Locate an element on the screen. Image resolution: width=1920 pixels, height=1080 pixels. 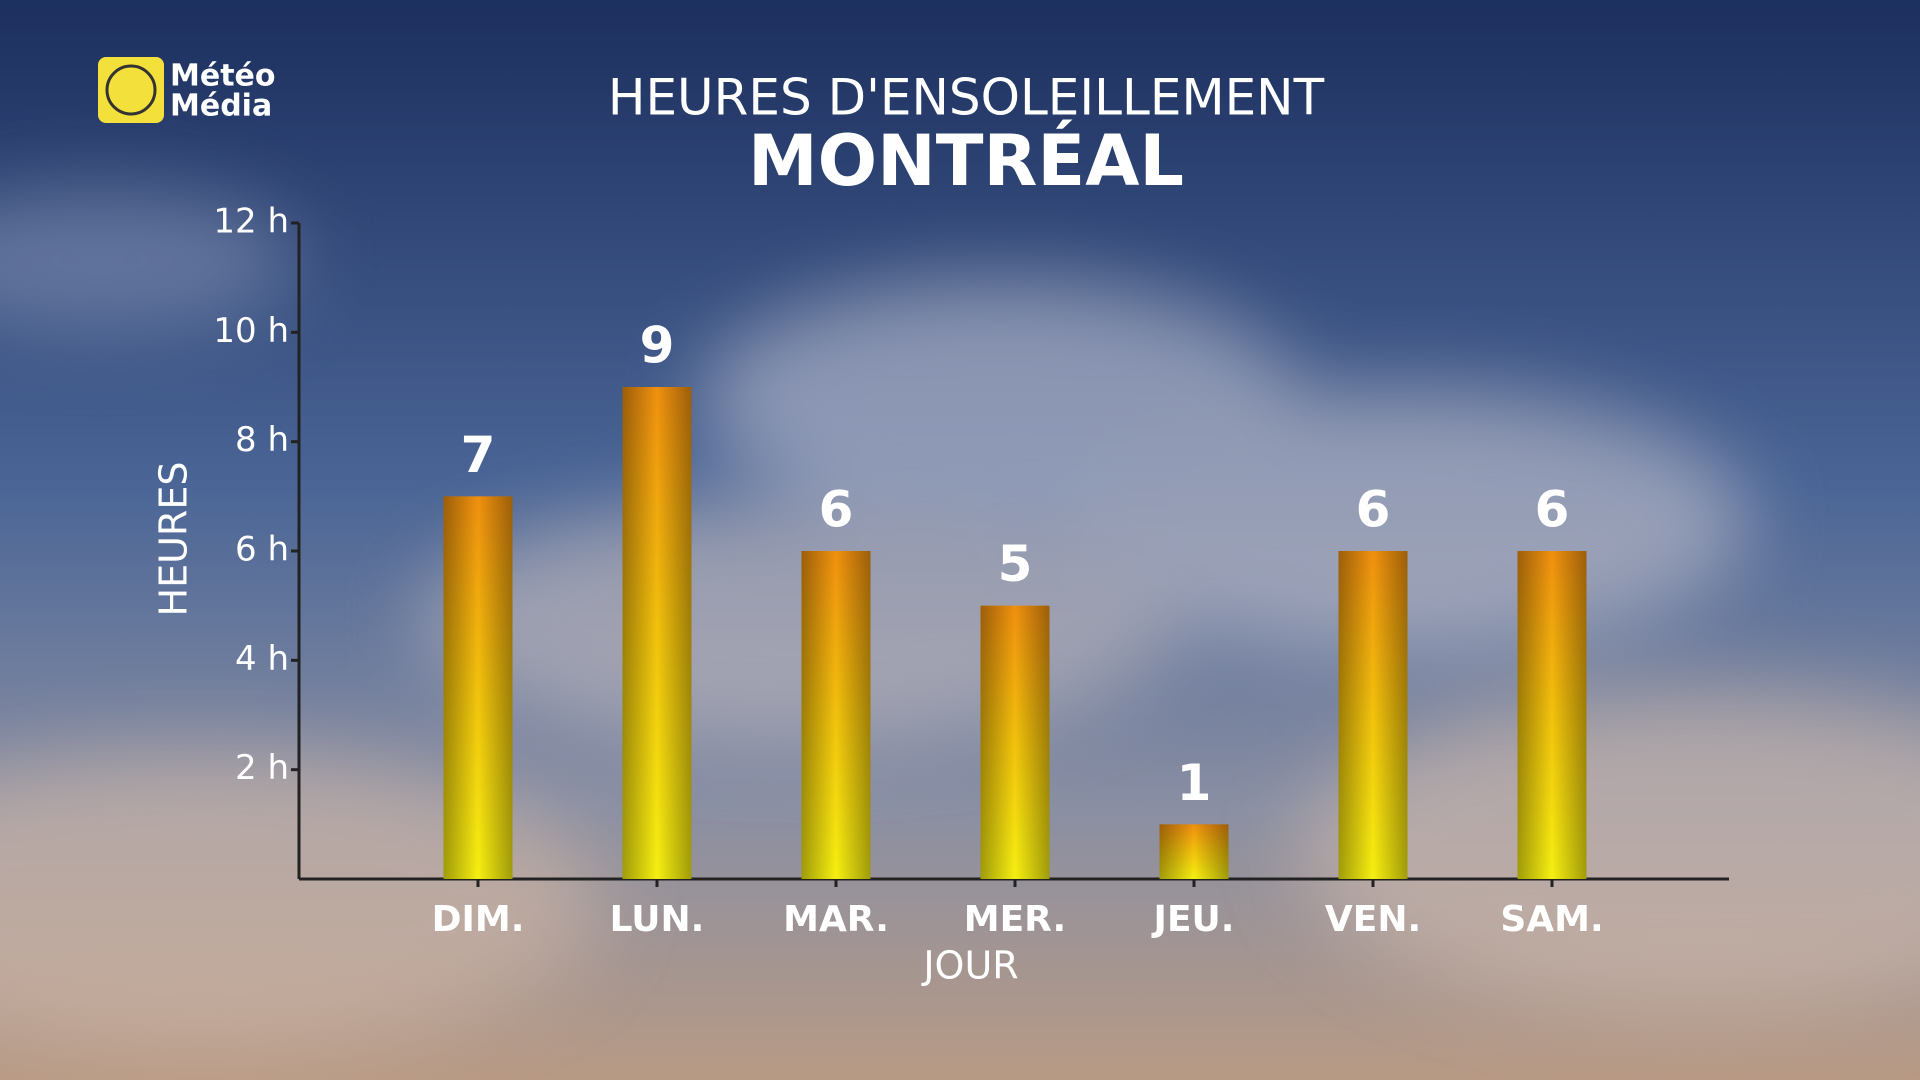
chart-subtitle: MONTRÉAL is located at coordinates (966, 161).